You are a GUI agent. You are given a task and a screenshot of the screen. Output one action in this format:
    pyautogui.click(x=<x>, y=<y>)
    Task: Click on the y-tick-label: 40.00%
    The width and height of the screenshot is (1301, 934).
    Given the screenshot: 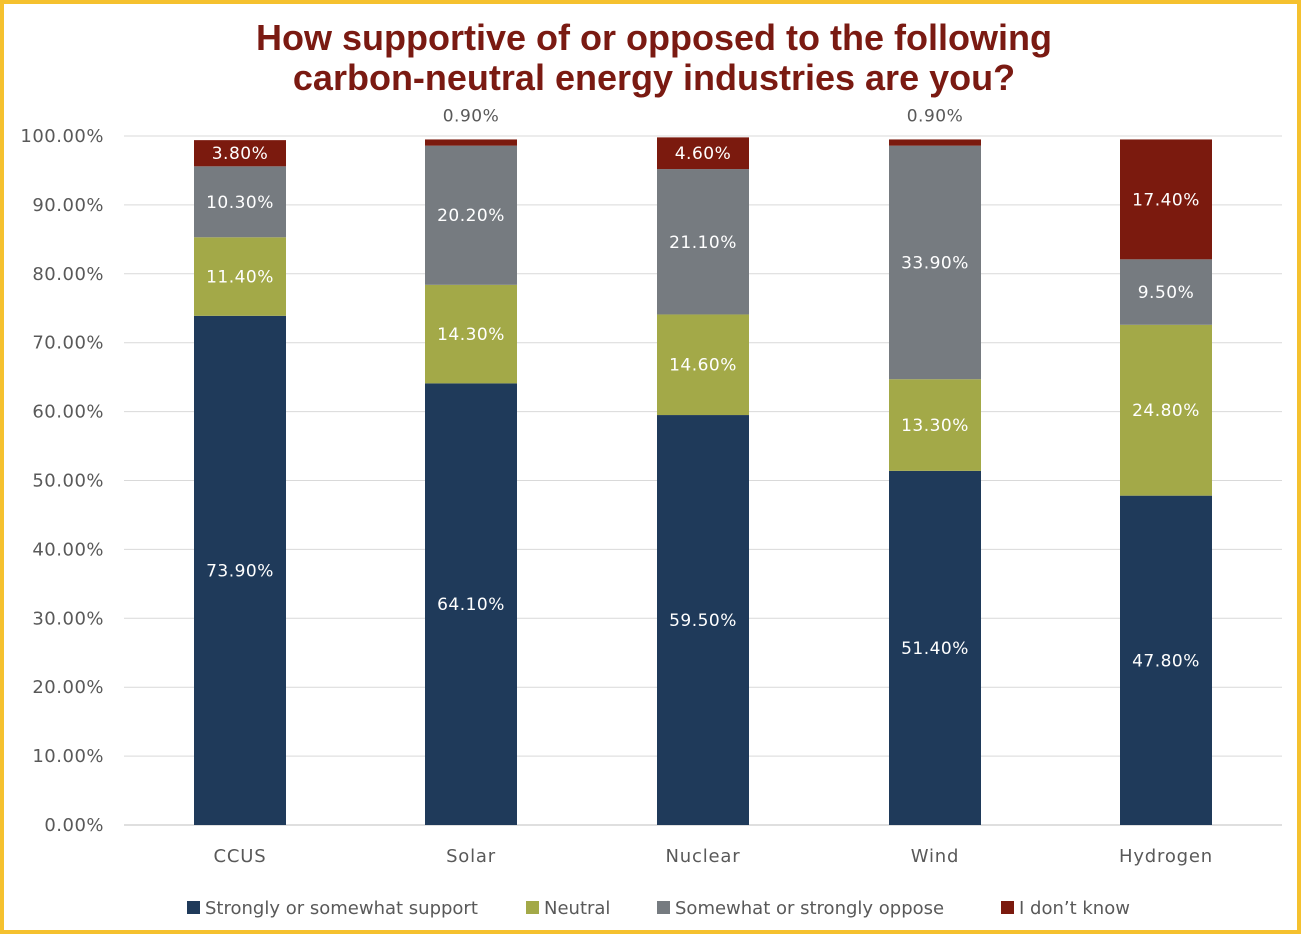 What is the action you would take?
    pyautogui.click(x=68, y=549)
    